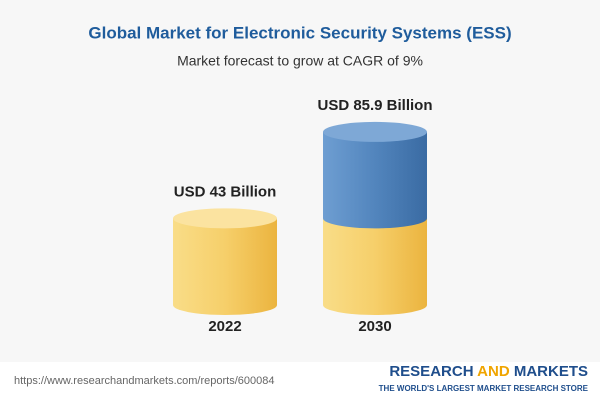  What do you see at coordinates (374, 326) in the screenshot?
I see `x-tick-label: 2030` at bounding box center [374, 326].